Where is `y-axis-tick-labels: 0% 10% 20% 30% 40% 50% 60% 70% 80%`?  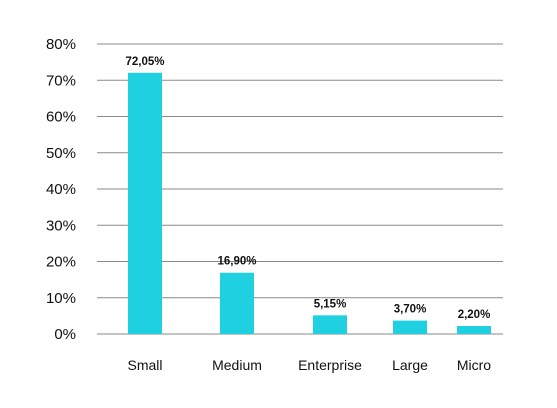 y-axis-tick-labels: 0% 10% 20% 30% 40% 50% 60% 70% 80% is located at coordinates (61, 189).